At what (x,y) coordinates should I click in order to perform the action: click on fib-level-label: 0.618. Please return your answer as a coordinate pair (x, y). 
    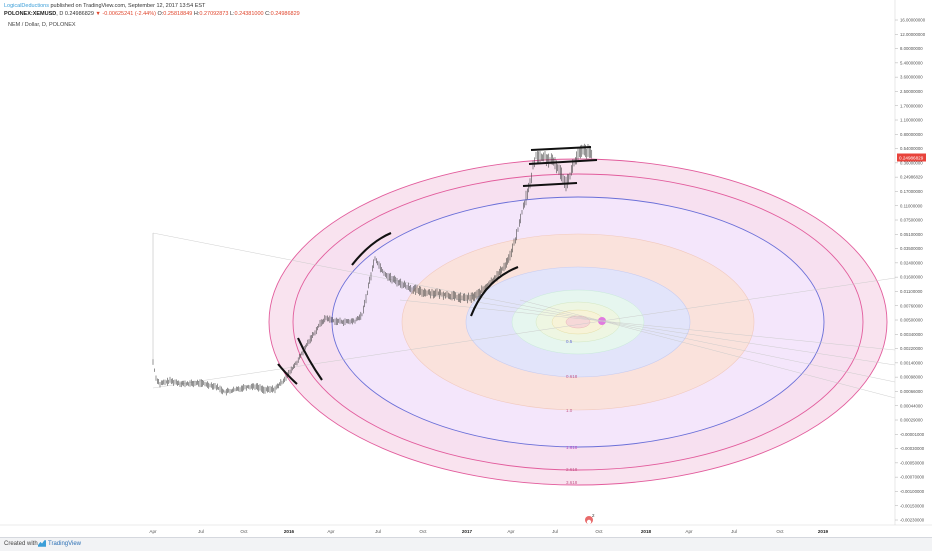
    Looking at the image, I should click on (572, 376).